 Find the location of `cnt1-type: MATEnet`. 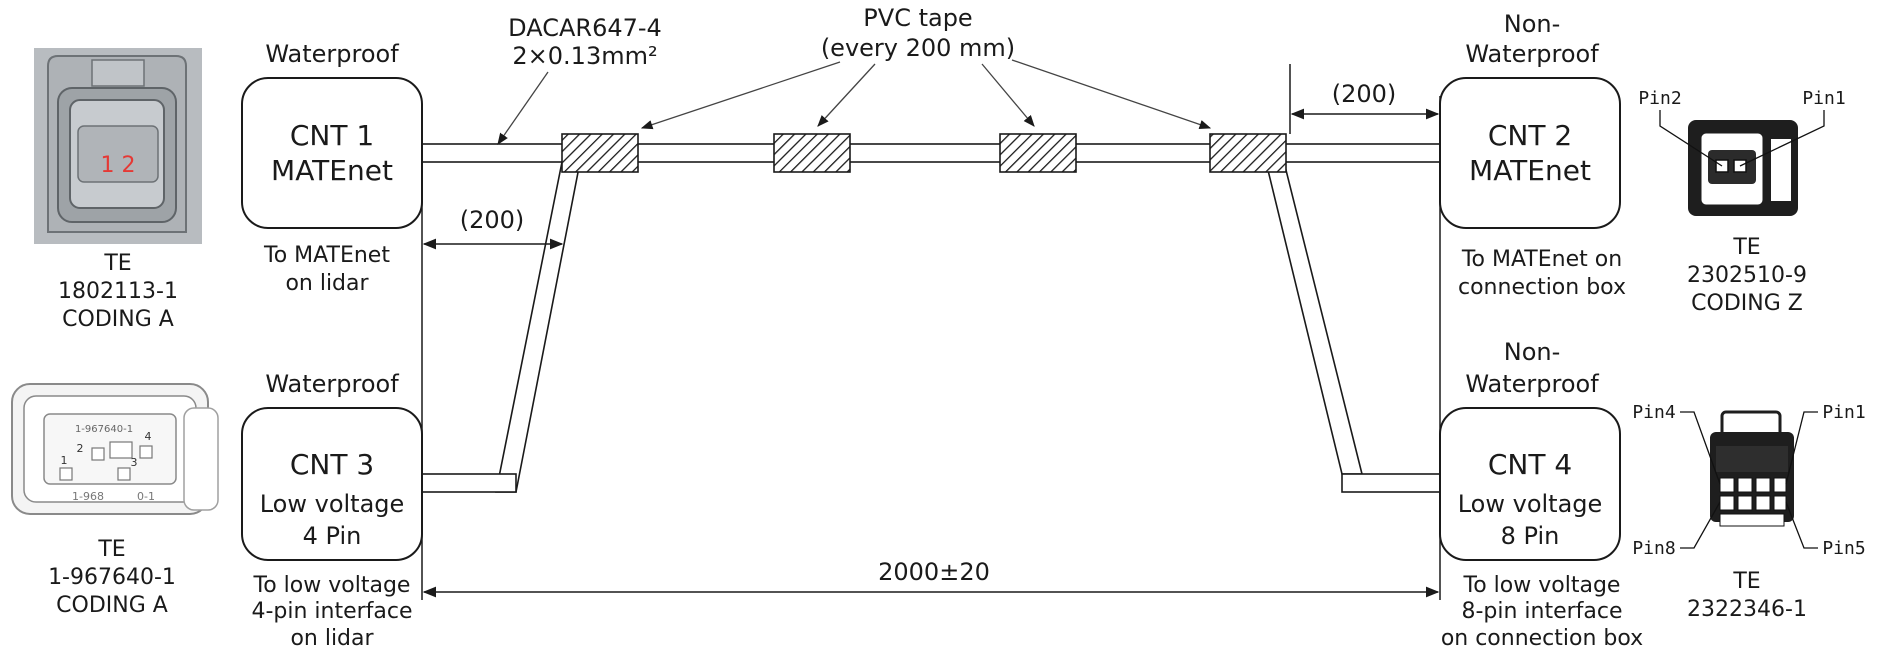

cnt1-type: MATEnet is located at coordinates (332, 170).